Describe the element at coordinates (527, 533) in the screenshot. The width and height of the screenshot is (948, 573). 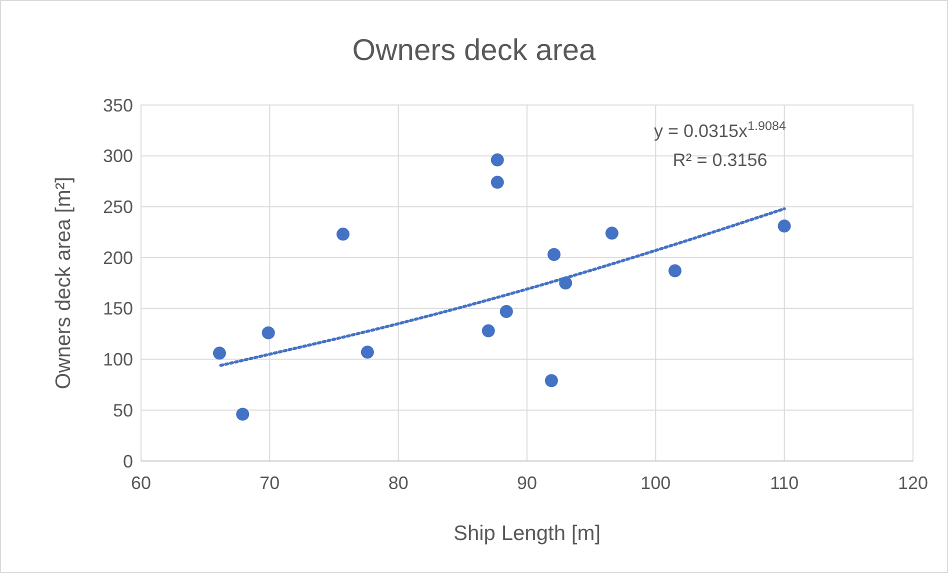
I see `x-axis-title: Ship Length [m]` at that location.